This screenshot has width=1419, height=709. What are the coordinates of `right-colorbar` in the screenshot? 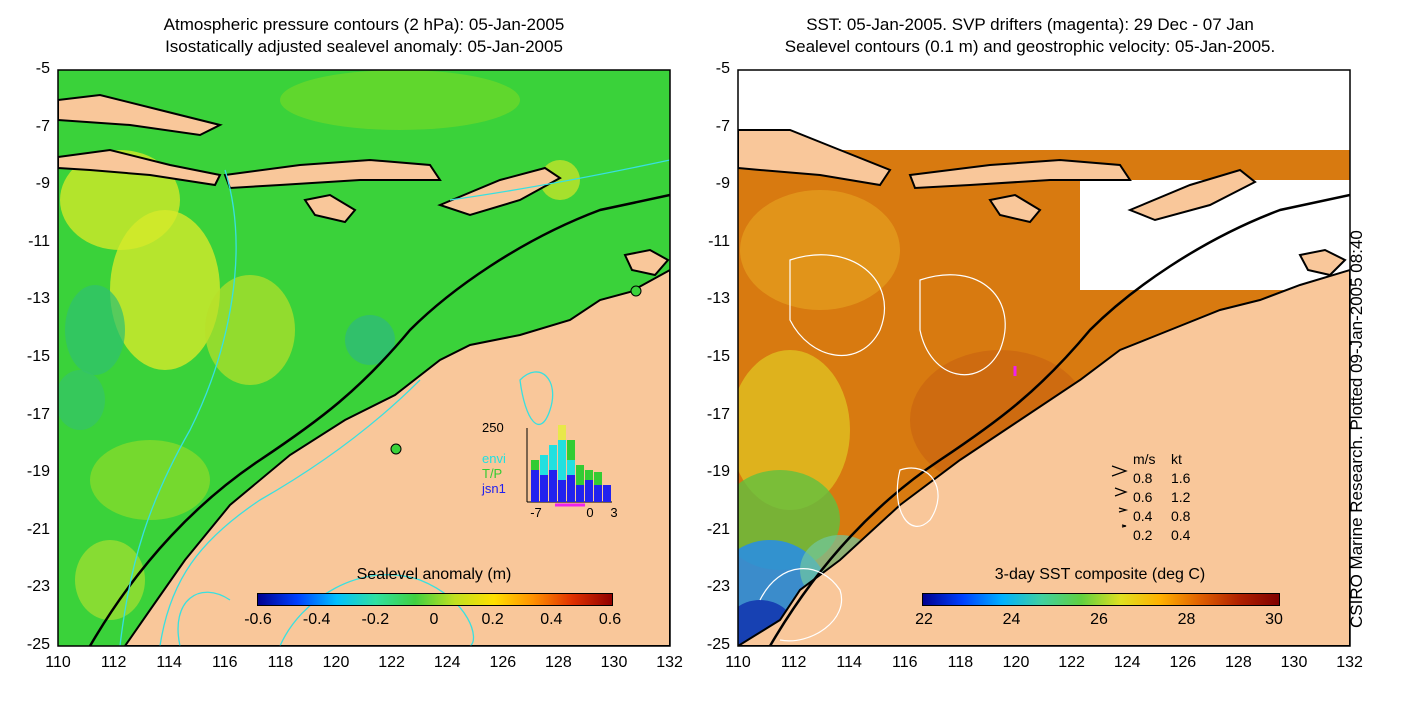 It's located at (1101, 599).